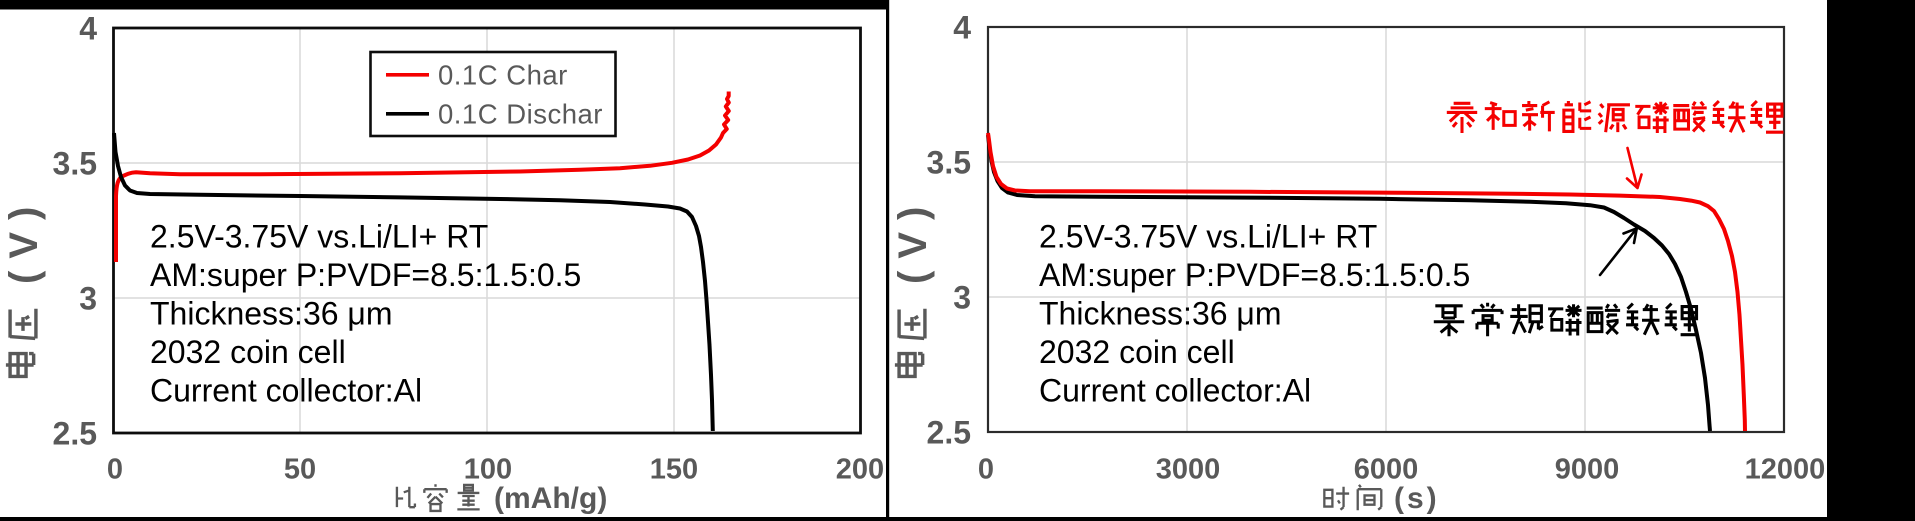 Image resolution: width=1915 pixels, height=521 pixels. Describe the element at coordinates (520, 114) in the screenshot. I see `svg-text: 0.1C Dischar` at that location.